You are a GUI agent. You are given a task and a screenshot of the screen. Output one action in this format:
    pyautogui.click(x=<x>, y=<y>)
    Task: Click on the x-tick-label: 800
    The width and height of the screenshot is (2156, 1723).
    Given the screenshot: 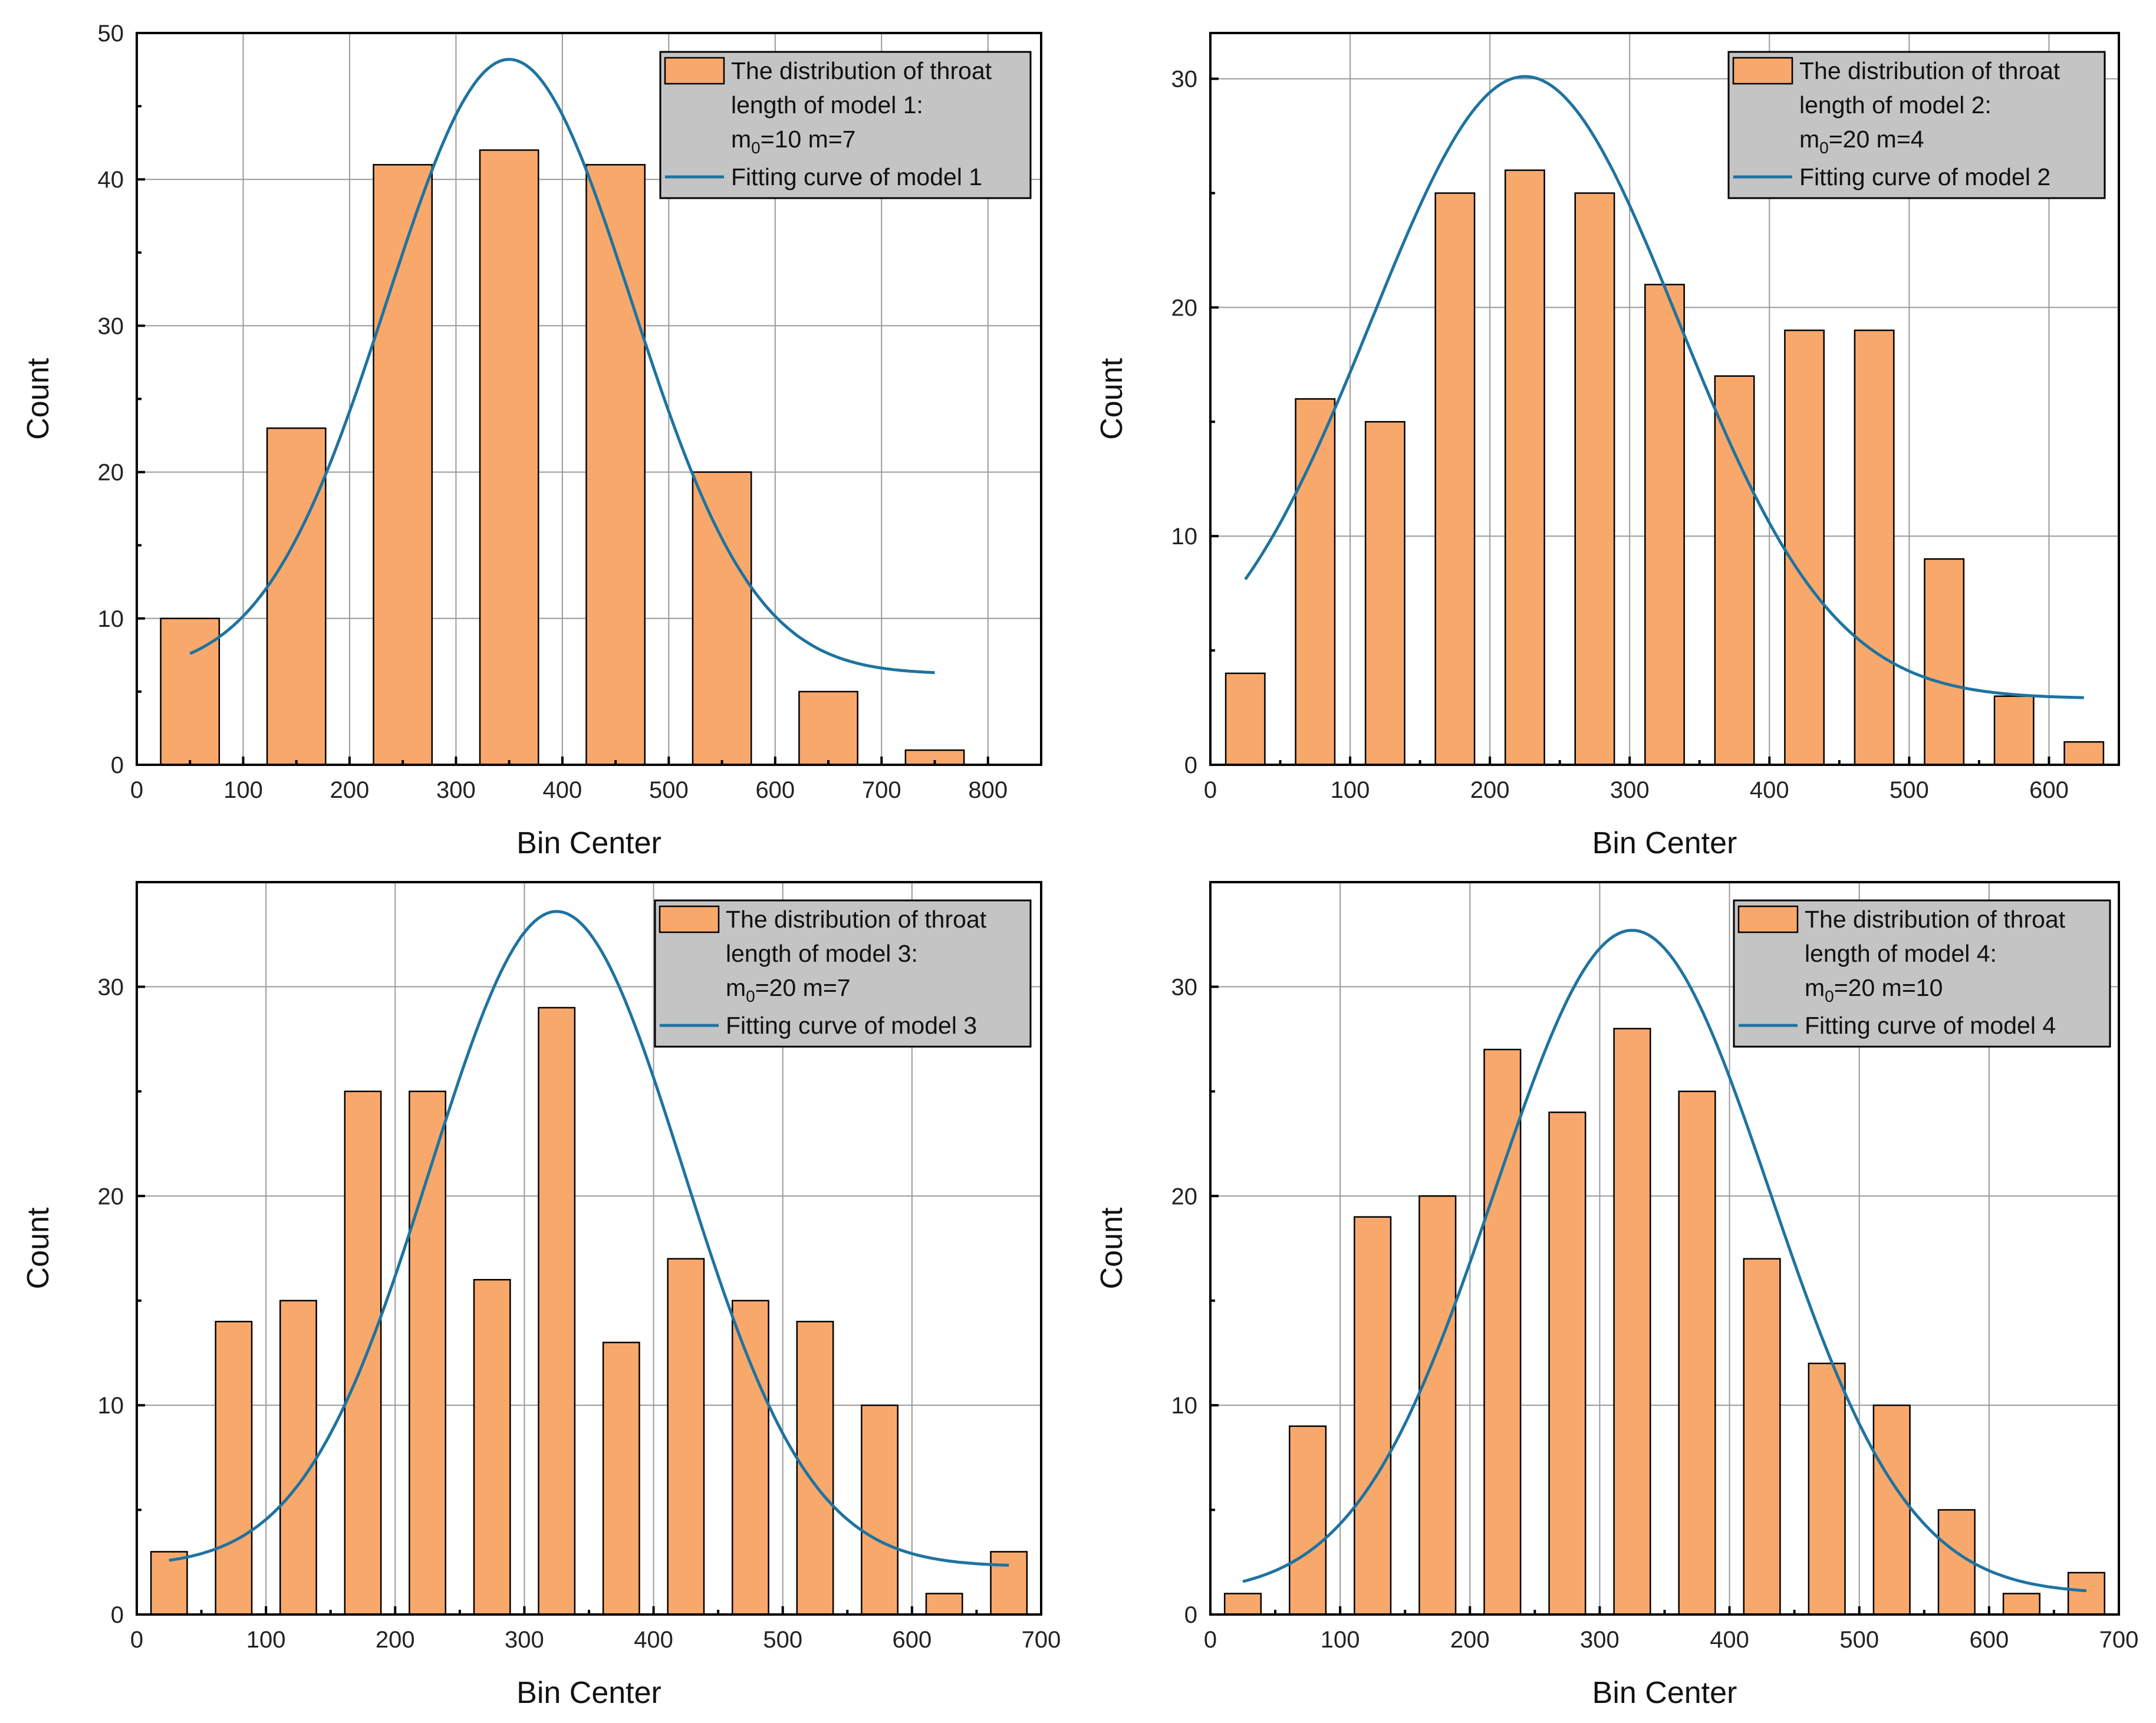 What is the action you would take?
    pyautogui.click(x=988, y=790)
    